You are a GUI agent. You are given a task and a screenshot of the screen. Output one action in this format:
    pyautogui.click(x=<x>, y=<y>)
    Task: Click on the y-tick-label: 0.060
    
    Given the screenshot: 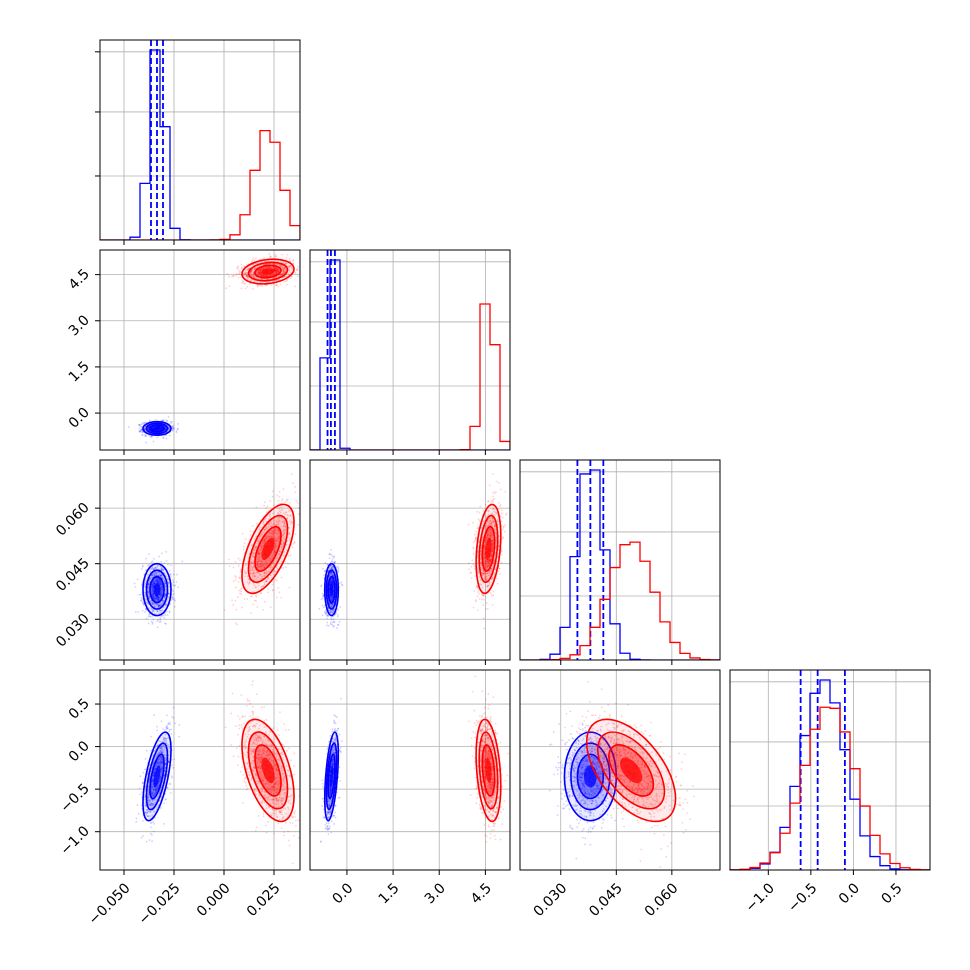 What is the action you would take?
    pyautogui.click(x=73, y=520)
    